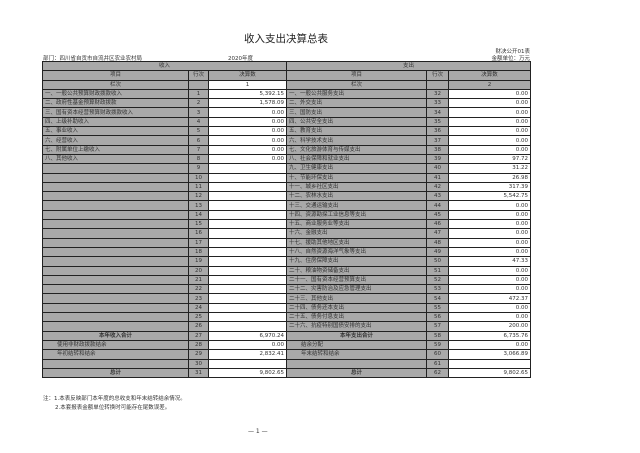 The height and width of the screenshot is (453, 640). What do you see at coordinates (115, 112) in the screenshot?
I see `income-item: 三、国有资本经营预算财政拨款收入` at bounding box center [115, 112].